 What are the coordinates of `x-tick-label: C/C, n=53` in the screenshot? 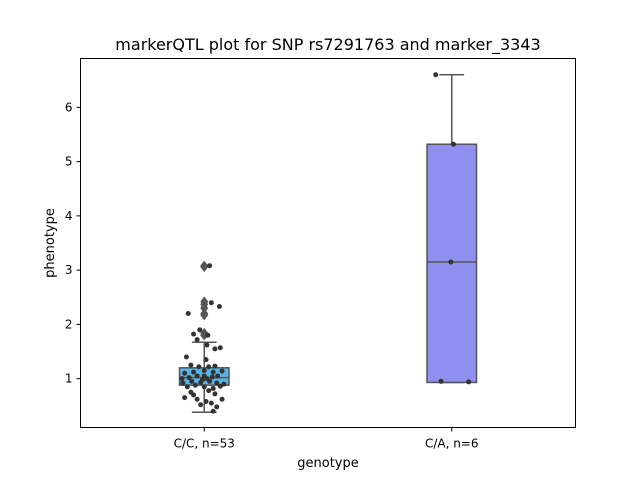 It's located at (204, 444).